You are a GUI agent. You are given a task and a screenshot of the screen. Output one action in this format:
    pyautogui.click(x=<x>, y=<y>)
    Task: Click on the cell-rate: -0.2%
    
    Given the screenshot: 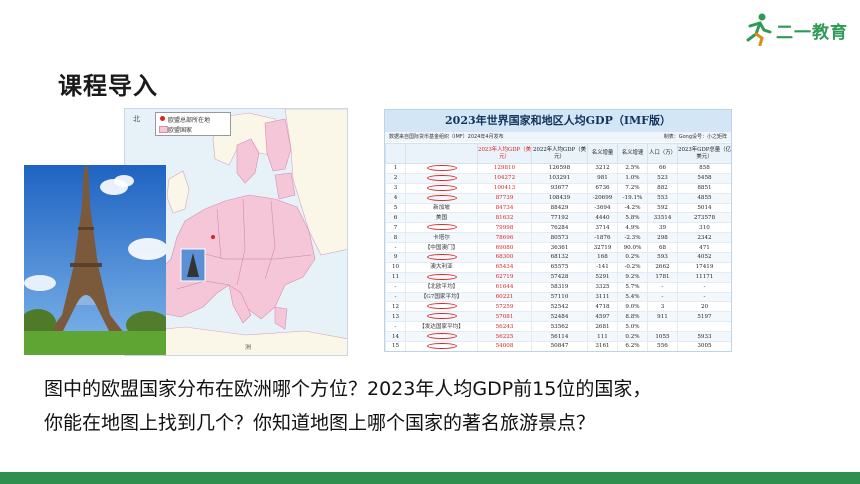 What is the action you would take?
    pyautogui.click(x=632, y=267)
    